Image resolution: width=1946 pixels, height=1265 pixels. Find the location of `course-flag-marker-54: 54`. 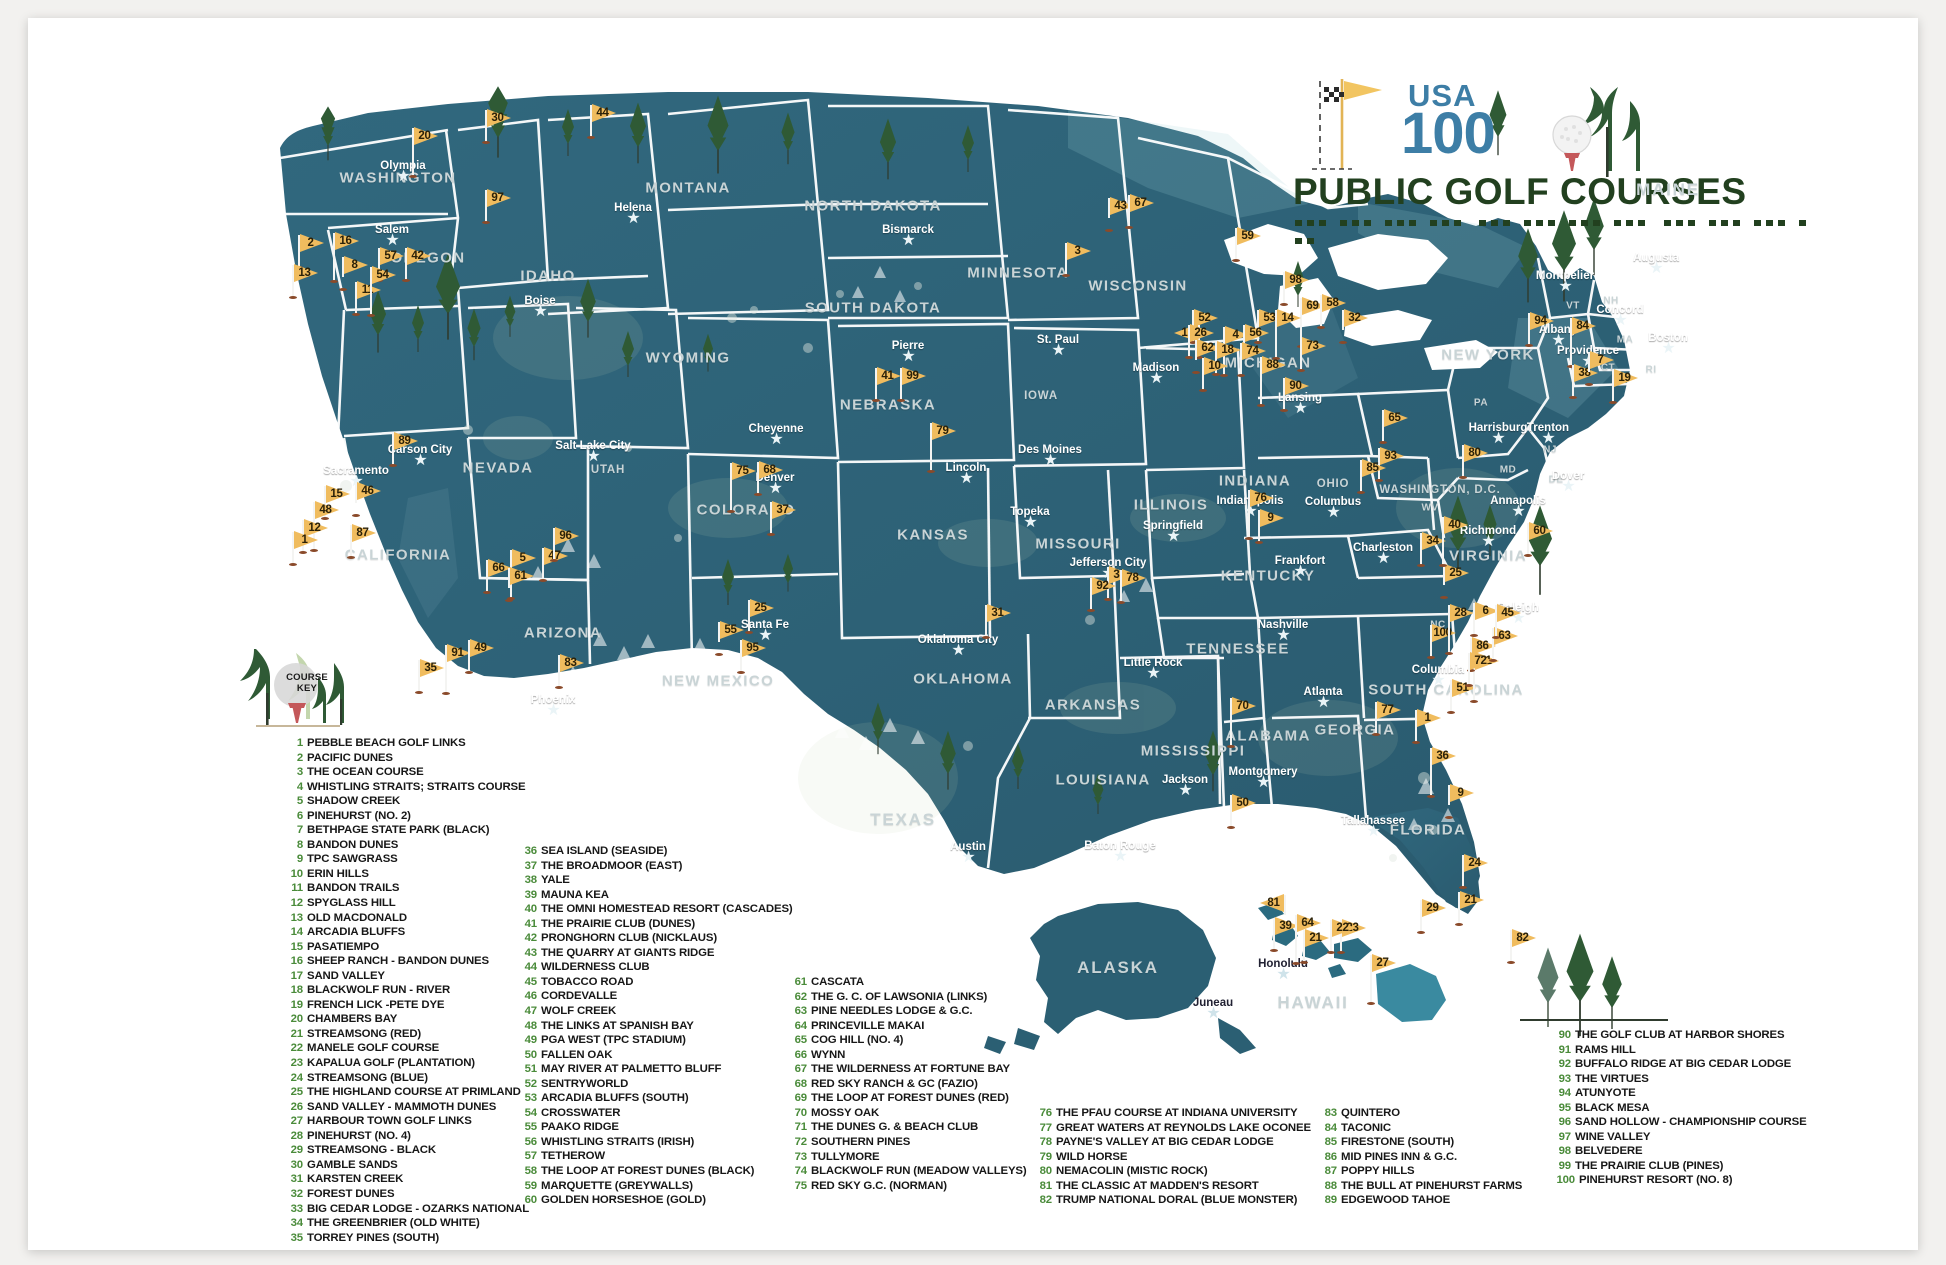

course-flag-marker-54: 54 is located at coordinates (384, 291).